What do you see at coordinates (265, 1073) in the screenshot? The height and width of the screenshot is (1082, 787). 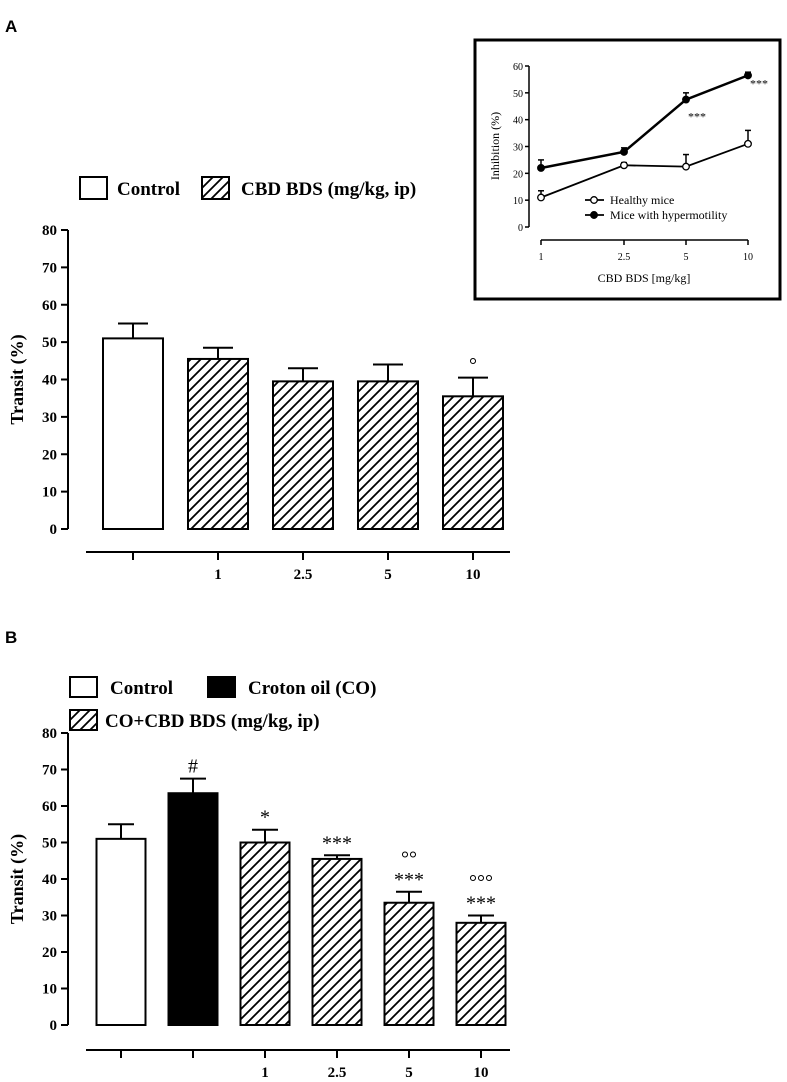 I see `panel-b-x-tick-label: 1` at bounding box center [265, 1073].